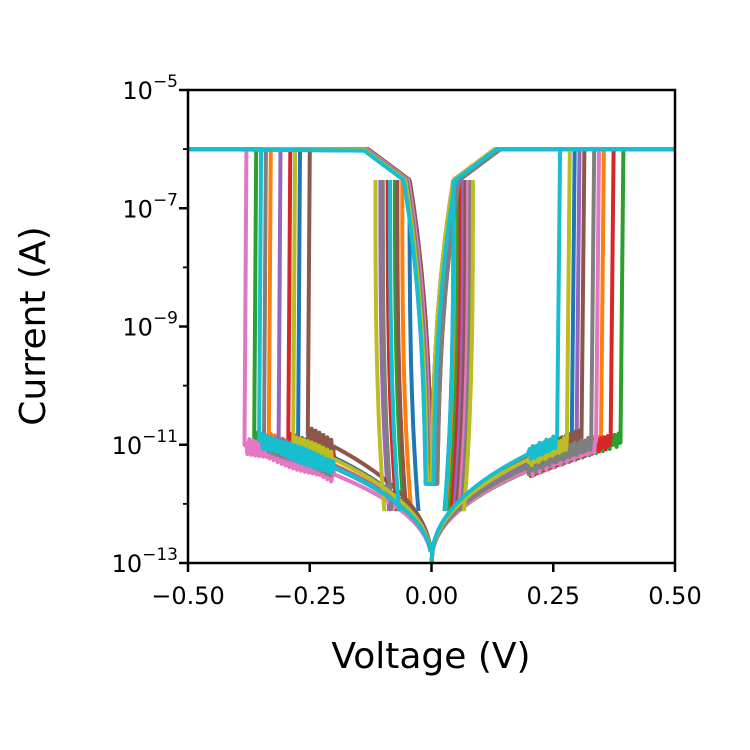 Image resolution: width=750 pixels, height=750 pixels. What do you see at coordinates (145, 443) in the screenshot?
I see `y-tick-label: 10⁻¹¹` at bounding box center [145, 443].